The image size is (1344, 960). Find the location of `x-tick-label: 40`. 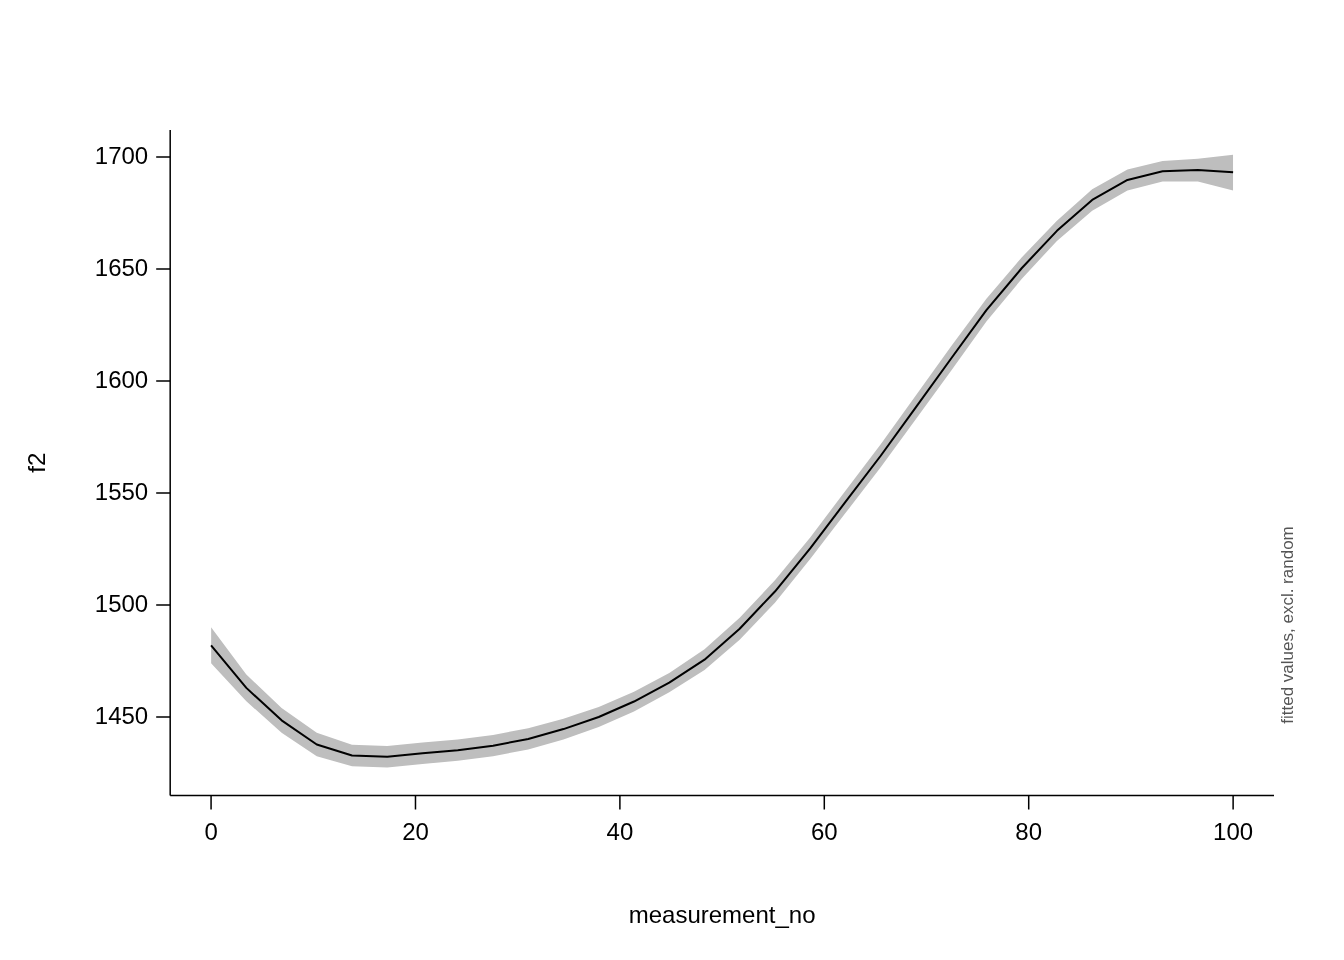

x-tick-label: 40 is located at coordinates (620, 832).